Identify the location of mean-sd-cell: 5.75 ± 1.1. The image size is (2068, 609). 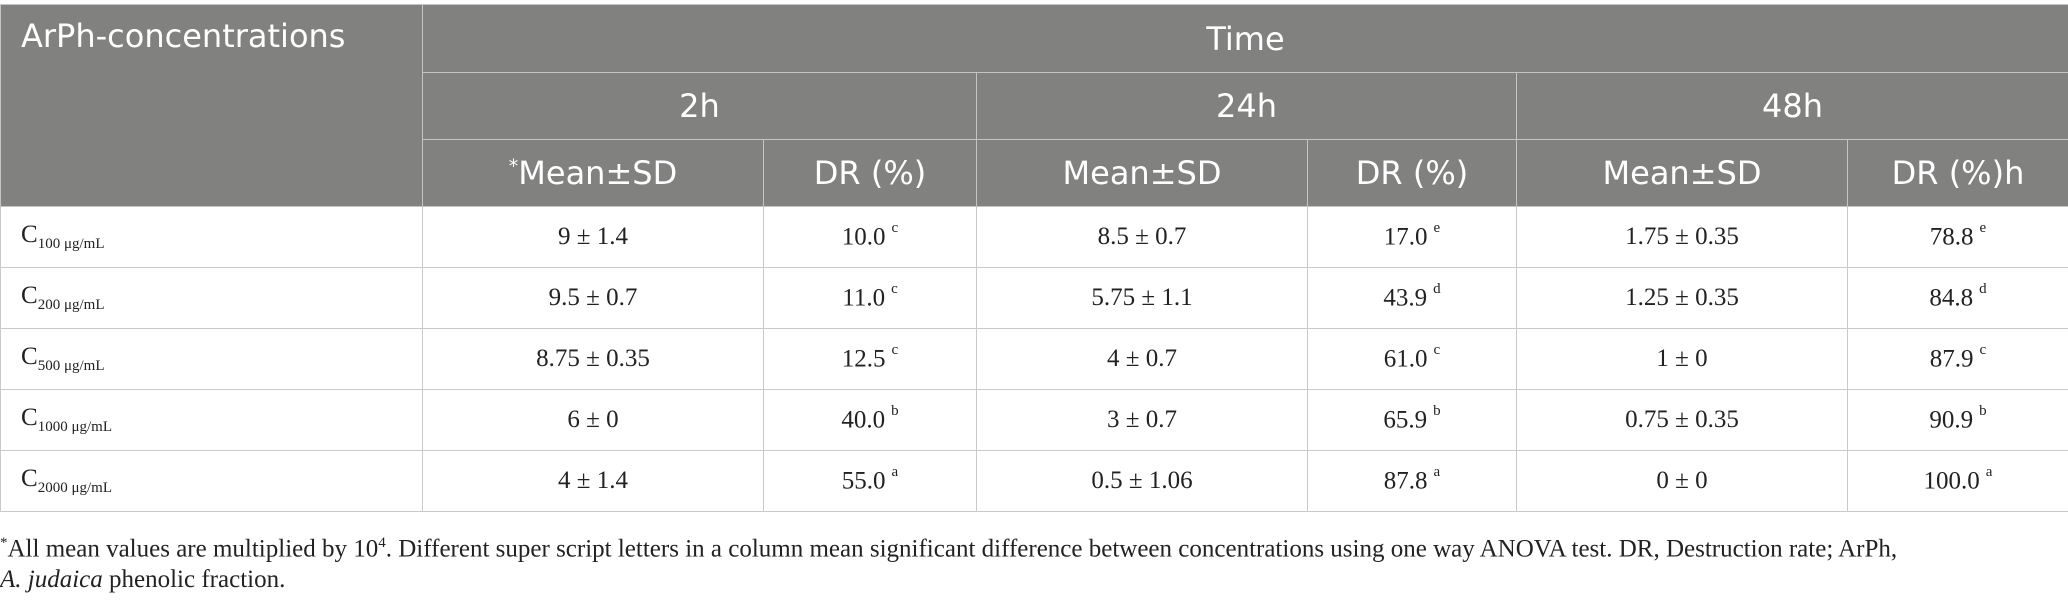
(1142, 298).